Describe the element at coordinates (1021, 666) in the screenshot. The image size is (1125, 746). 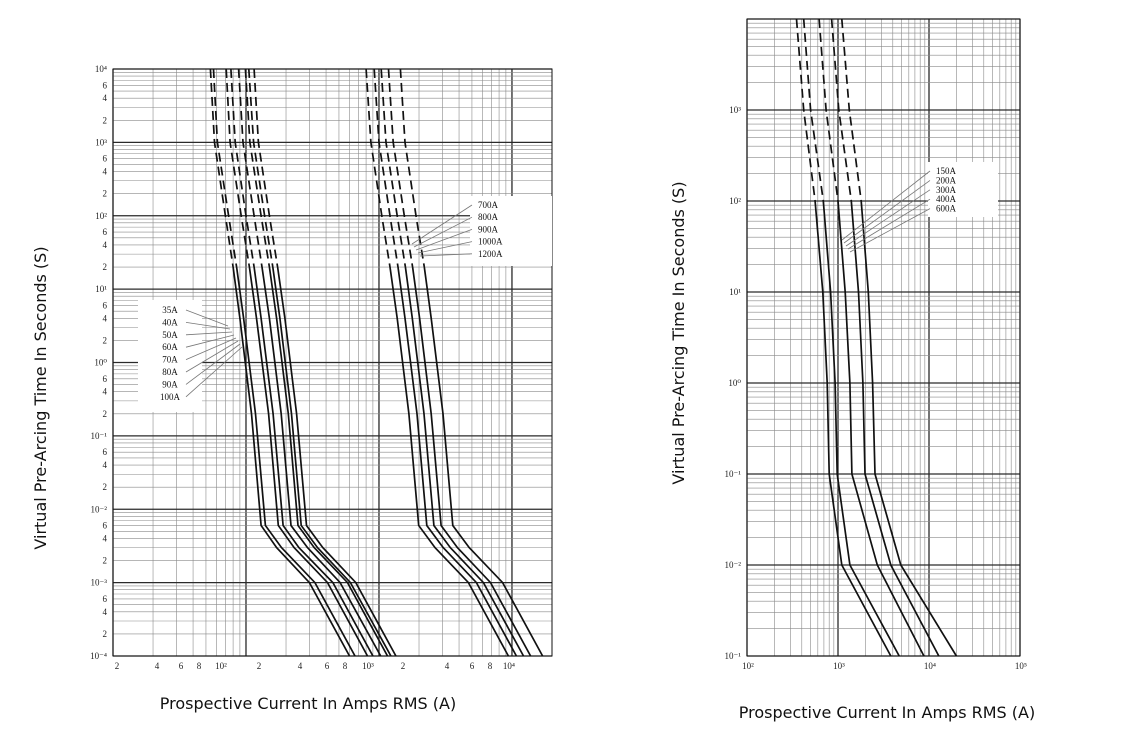
I see `x-tick-label: 10⁵` at that location.